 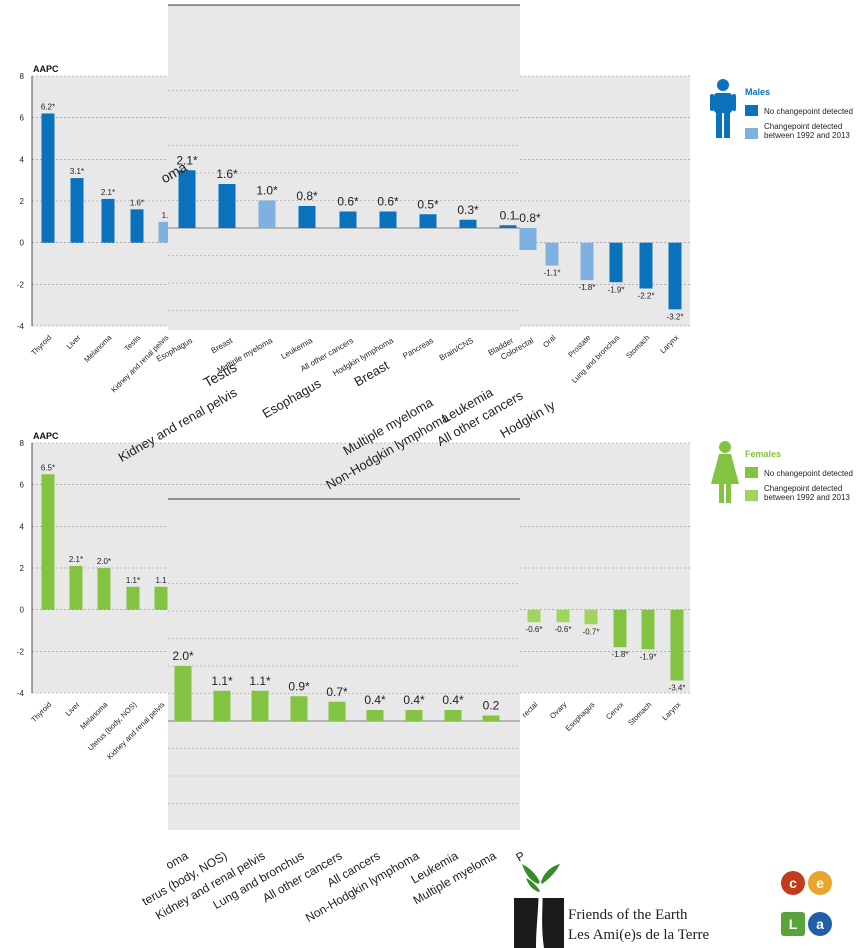 What do you see at coordinates (307, 196) in the screenshot?
I see `overlay-data-label: 0.8*` at bounding box center [307, 196].